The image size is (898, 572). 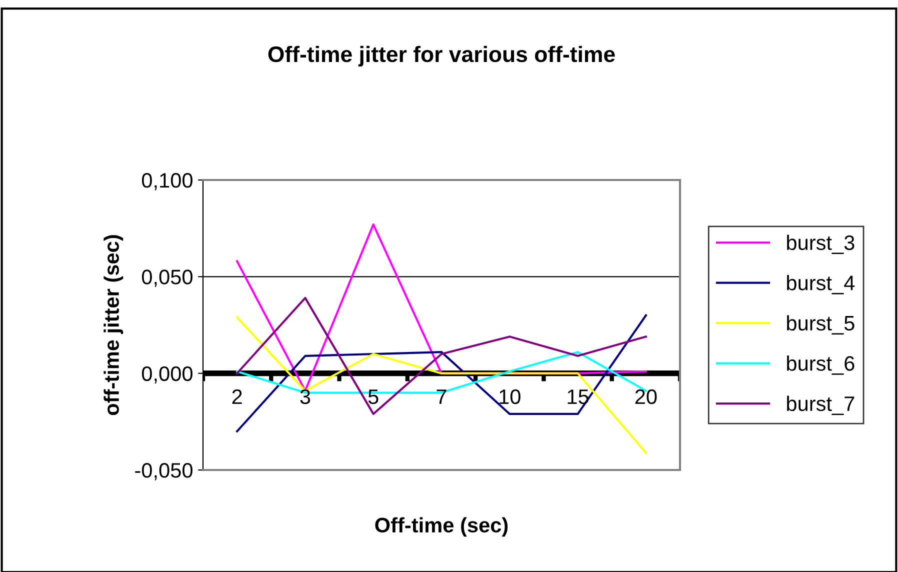 I want to click on x-tick-label: 3, so click(x=305, y=396).